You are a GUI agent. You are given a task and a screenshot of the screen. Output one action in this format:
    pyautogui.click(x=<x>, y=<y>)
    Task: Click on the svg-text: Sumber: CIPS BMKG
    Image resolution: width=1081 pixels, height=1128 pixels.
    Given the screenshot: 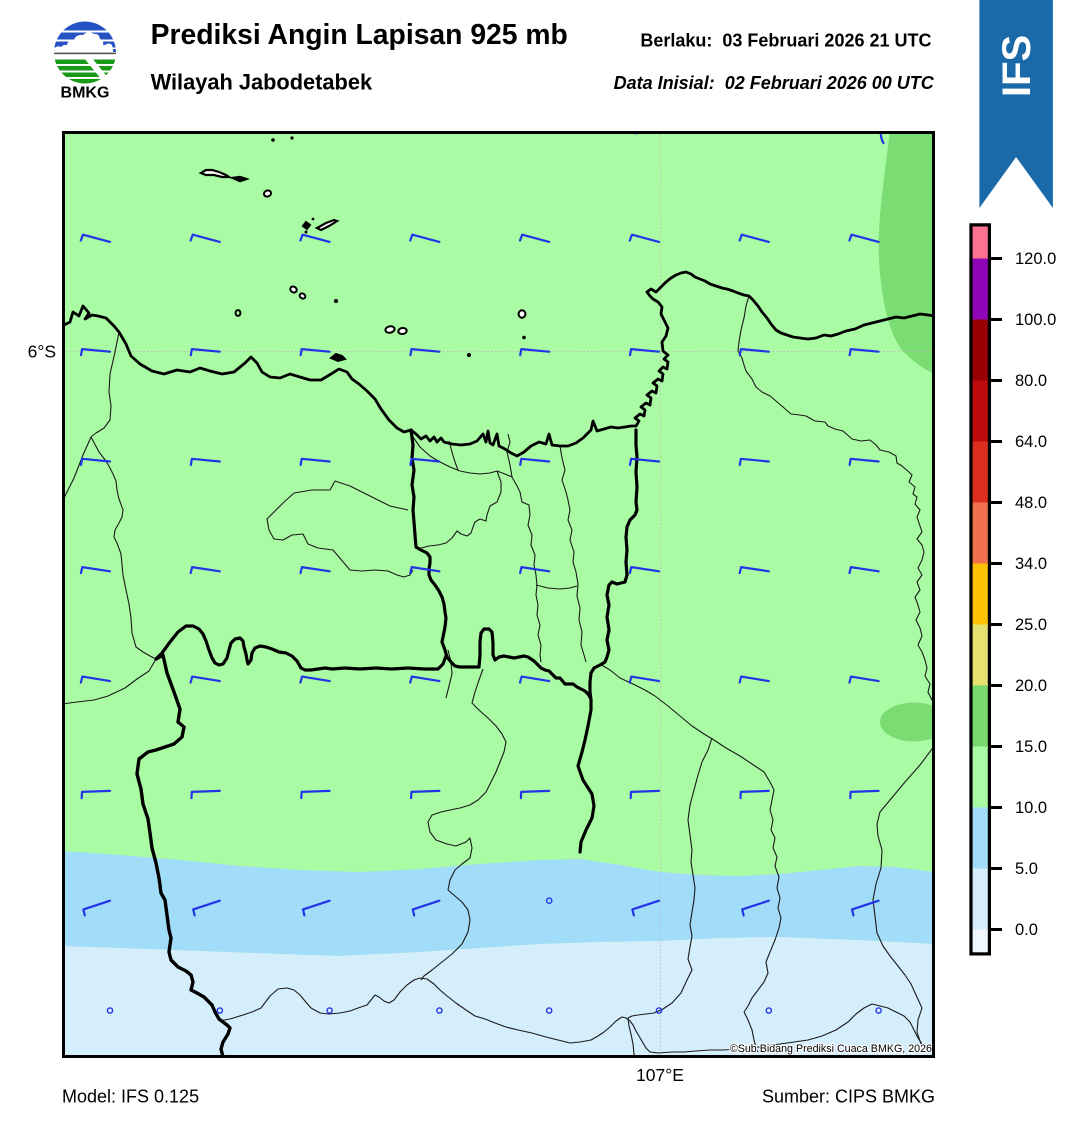 What is the action you would take?
    pyautogui.click(x=848, y=1096)
    